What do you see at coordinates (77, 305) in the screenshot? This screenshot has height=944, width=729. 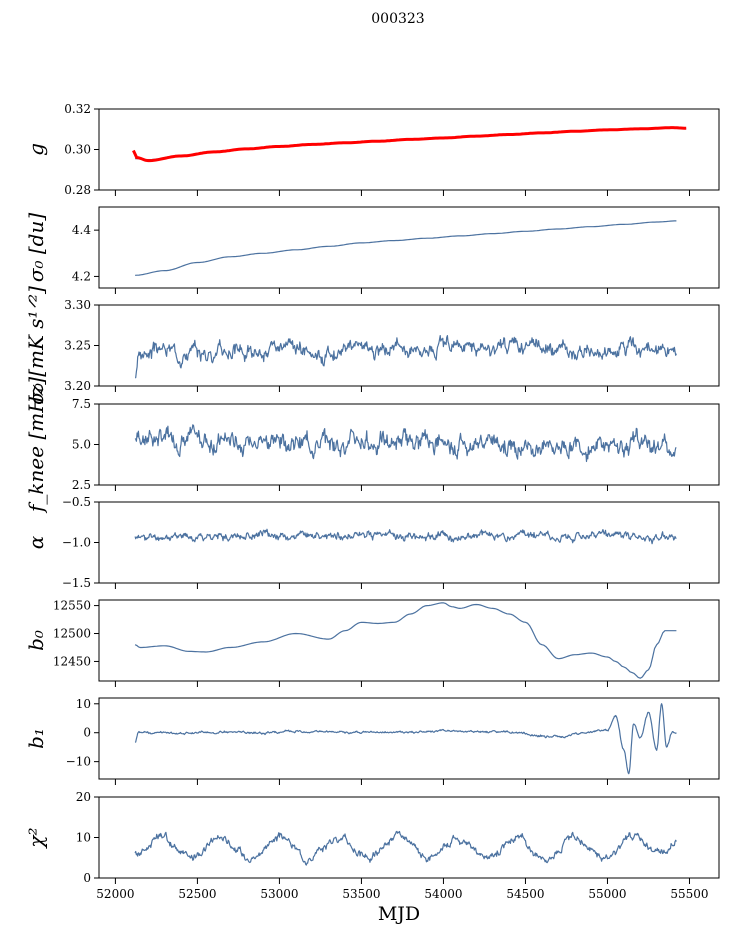 I see `y-tick-label: 3.30` at bounding box center [77, 305].